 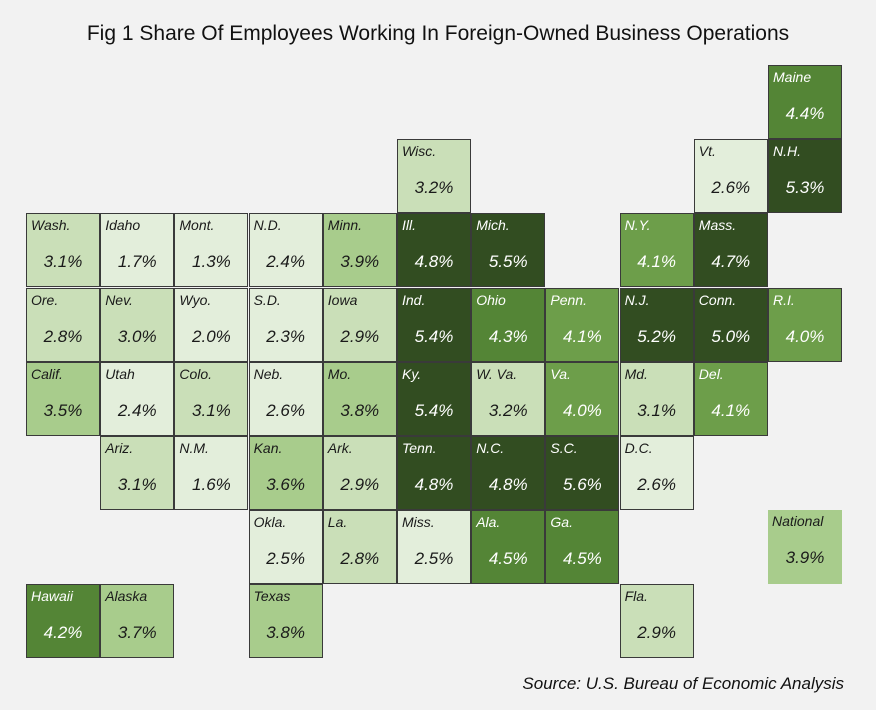 I want to click on tile-value: 2.9%, so click(x=360, y=336).